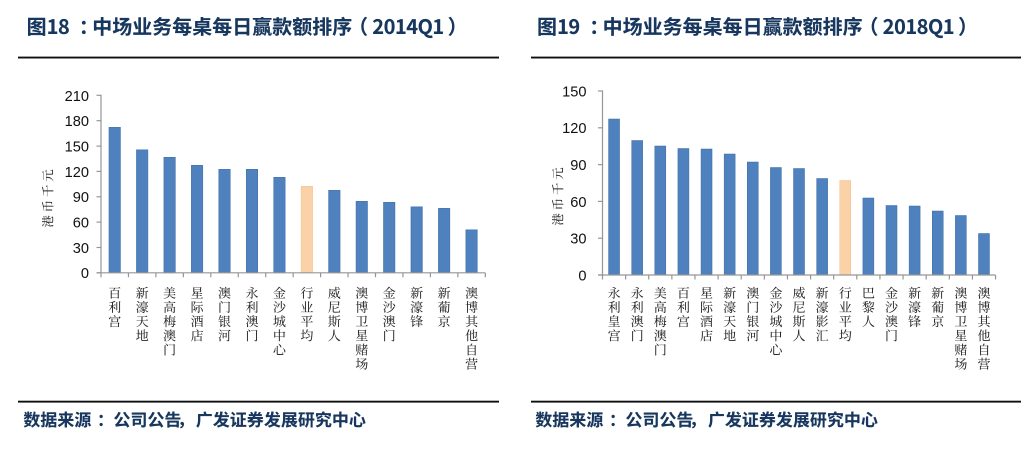 Image resolution: width=1032 pixels, height=450 pixels. What do you see at coordinates (77, 97) in the screenshot?
I see `svg-text: 210` at bounding box center [77, 97].